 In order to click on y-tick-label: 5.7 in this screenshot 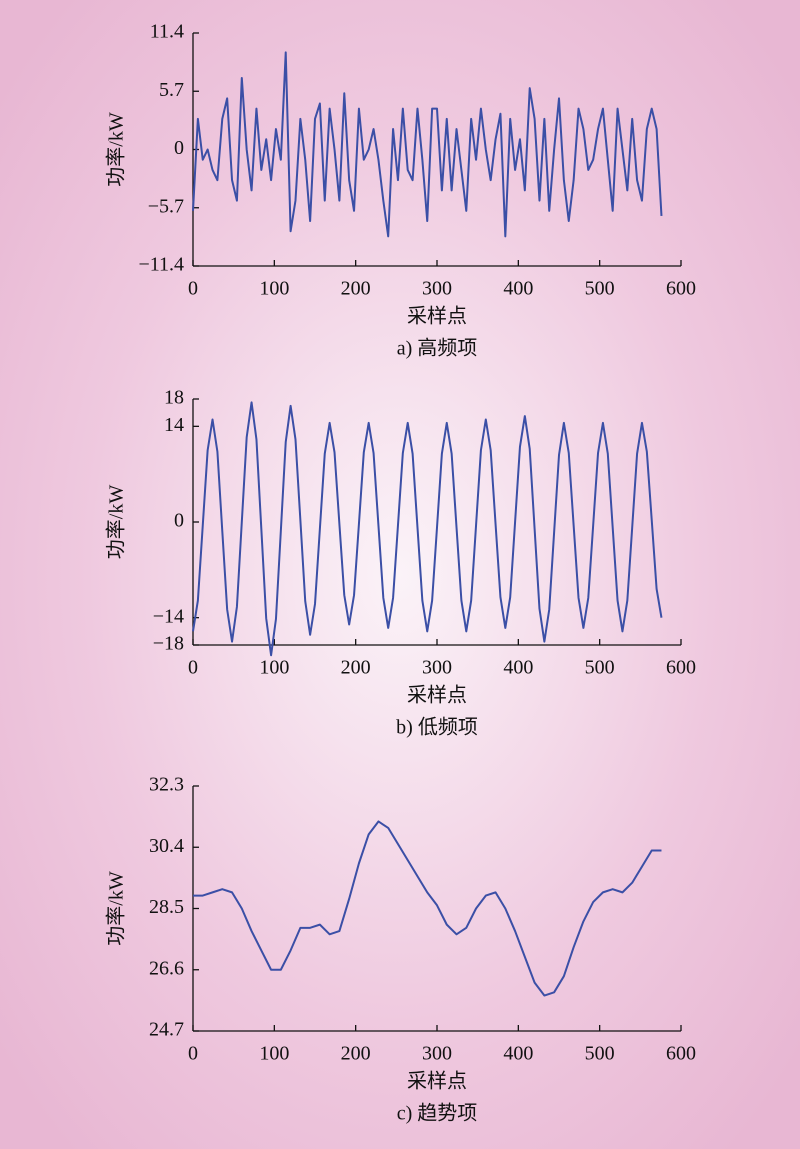, I will do `click(171, 90)`.